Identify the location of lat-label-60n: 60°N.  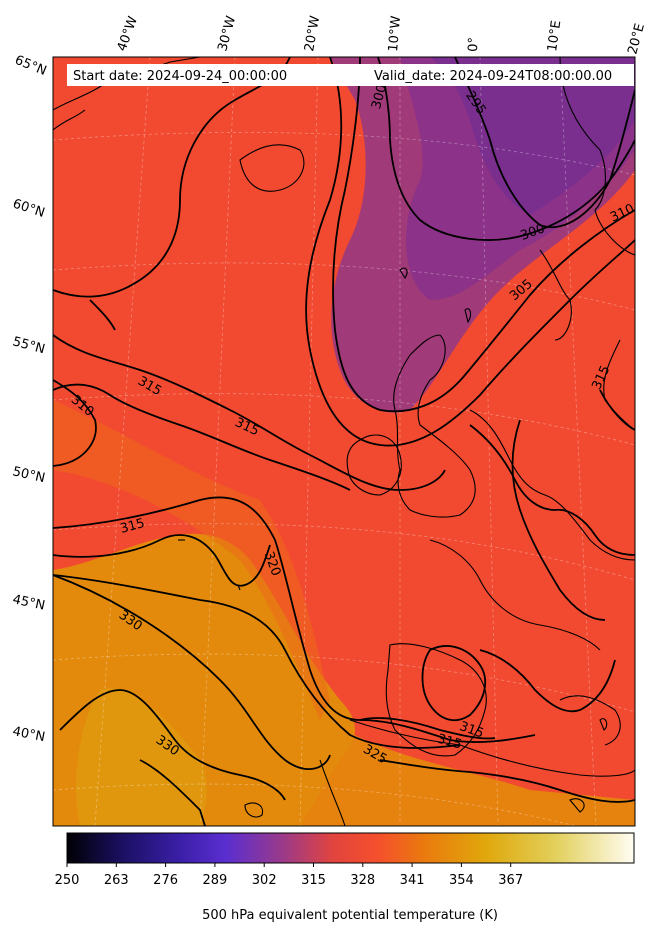
(29, 209).